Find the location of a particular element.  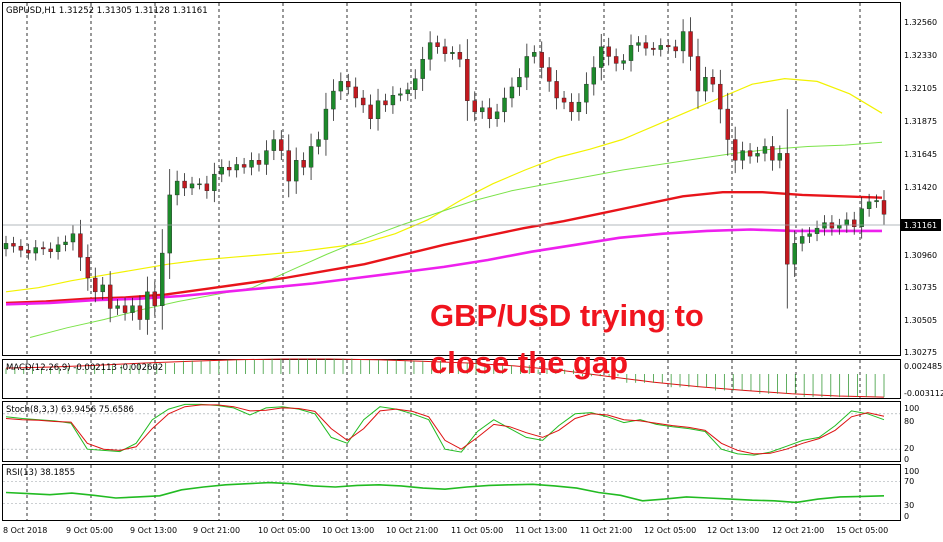

stoch-label: Stoch(8,3,3) 63.9456 75.6586 is located at coordinates (70, 410).